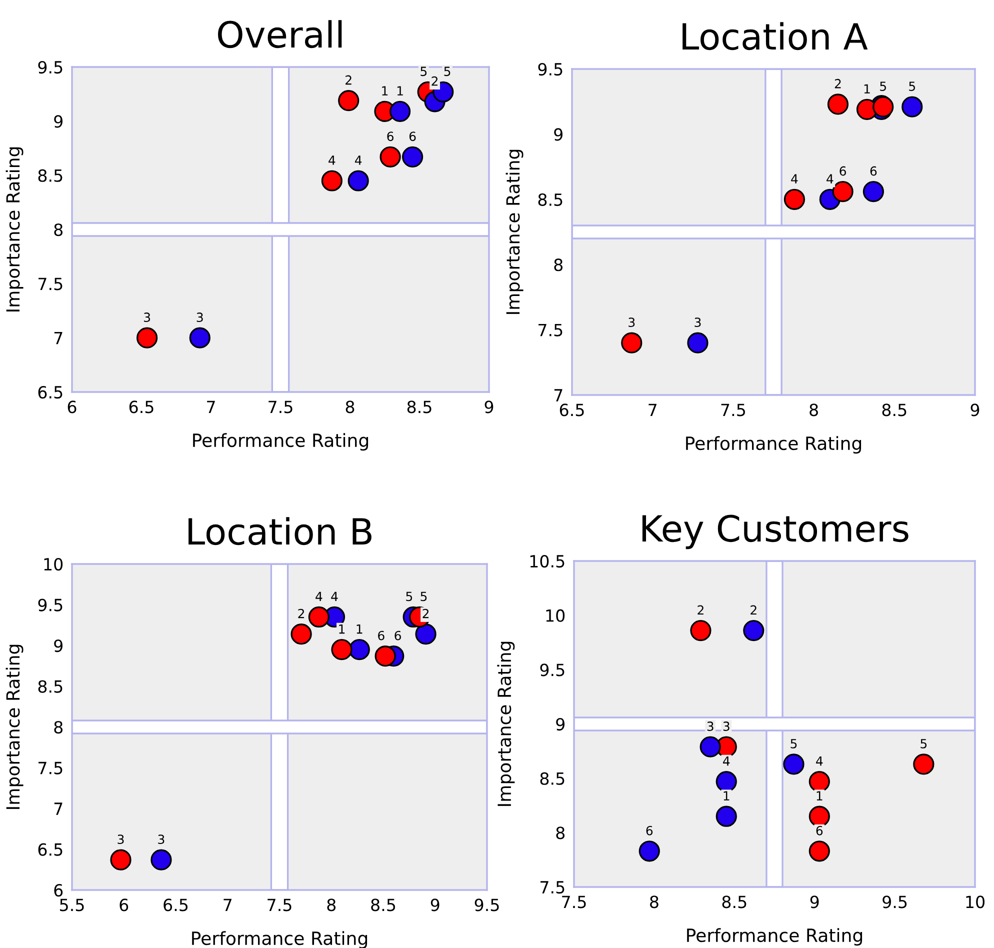 This screenshot has width=994, height=948. What do you see at coordinates (50, 392) in the screenshot?
I see `y-tick-label: 6.5` at bounding box center [50, 392].